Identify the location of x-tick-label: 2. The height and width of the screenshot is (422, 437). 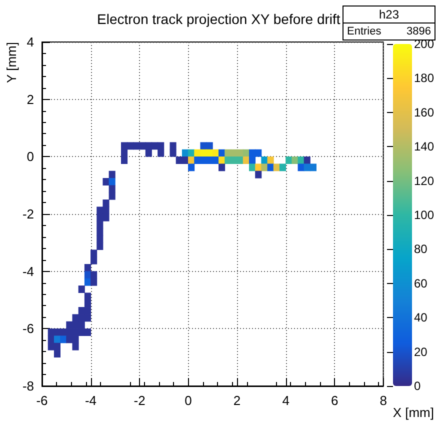
(237, 400).